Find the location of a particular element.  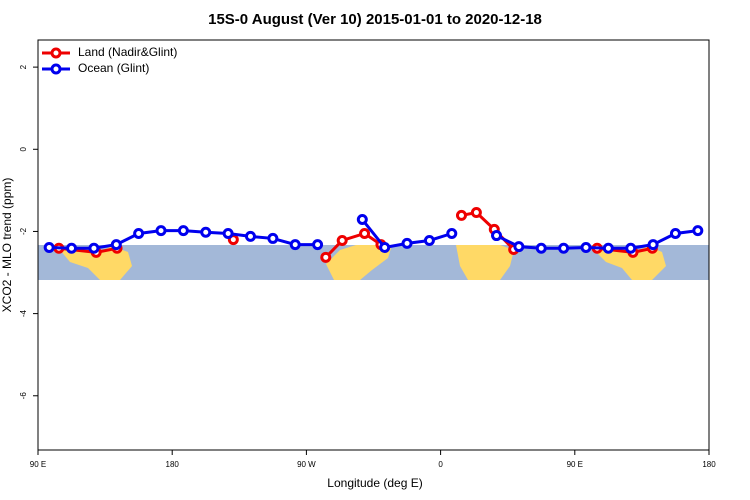

legend-label: Ocean (Glint) is located at coordinates (113, 68).